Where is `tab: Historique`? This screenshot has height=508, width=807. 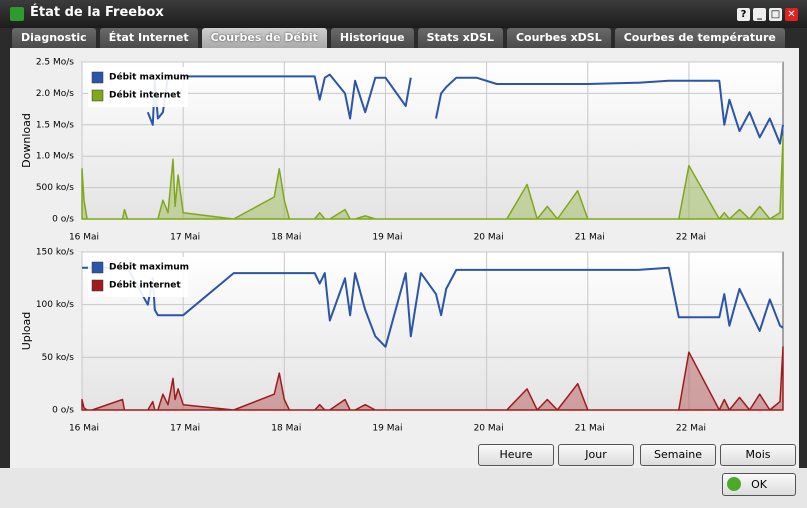
tab: Historique is located at coordinates (372, 38).